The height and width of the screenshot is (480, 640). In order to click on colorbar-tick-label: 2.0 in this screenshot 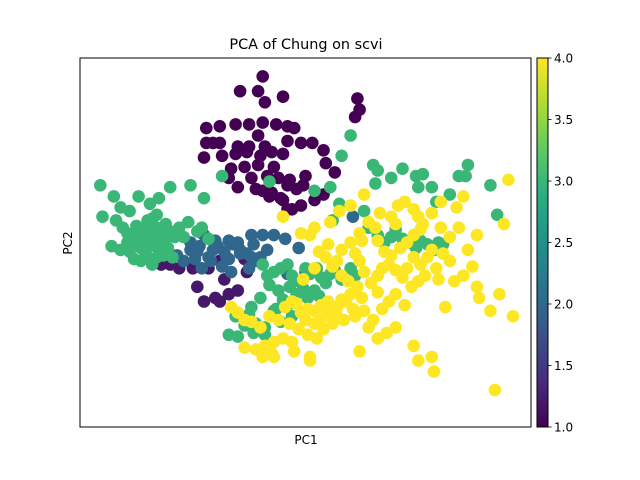, I will do `click(563, 304)`.